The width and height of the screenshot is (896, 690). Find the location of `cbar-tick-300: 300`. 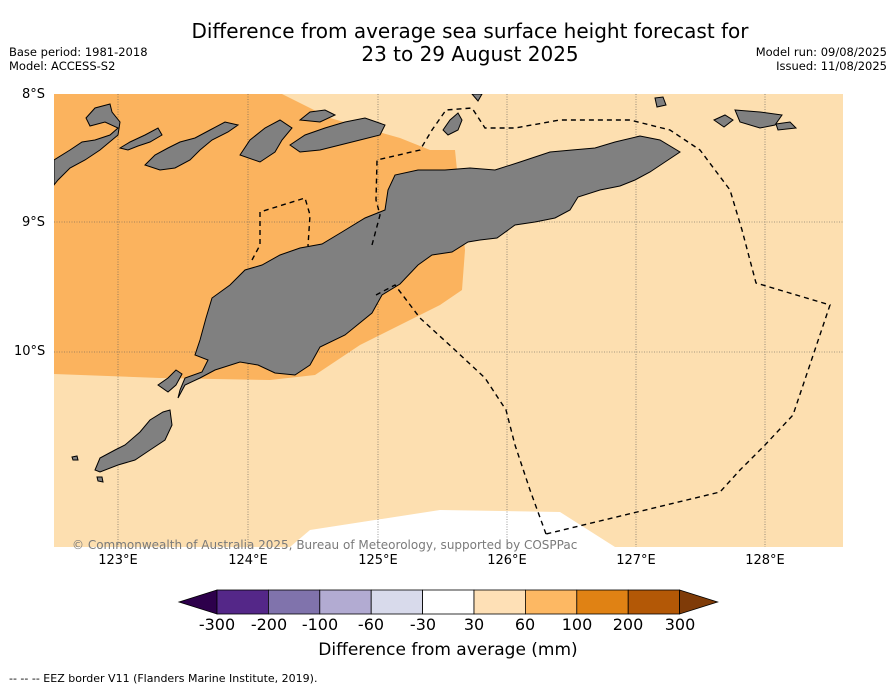

cbar-tick-300: 300 is located at coordinates (680, 624).